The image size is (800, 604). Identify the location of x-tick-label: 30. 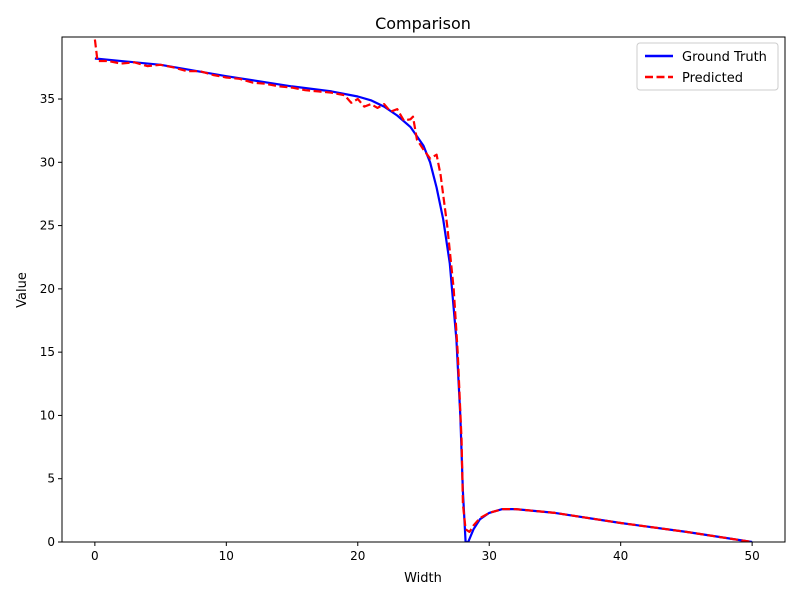
(489, 556).